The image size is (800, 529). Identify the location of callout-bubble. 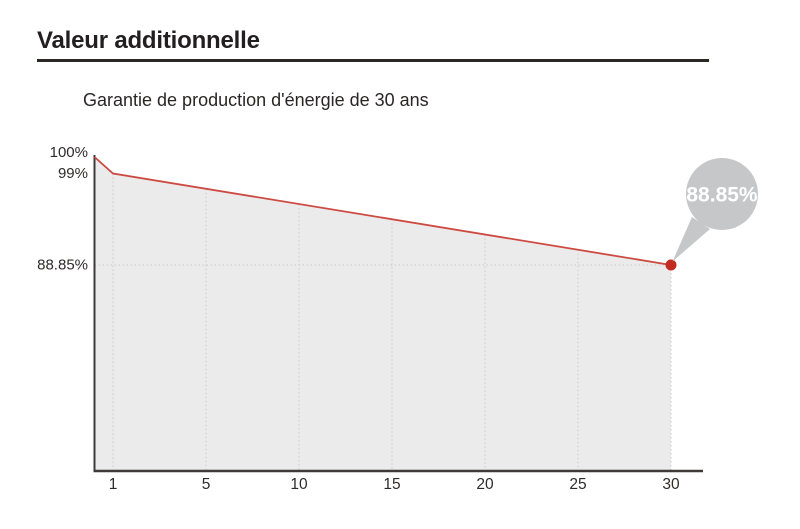
(722, 194).